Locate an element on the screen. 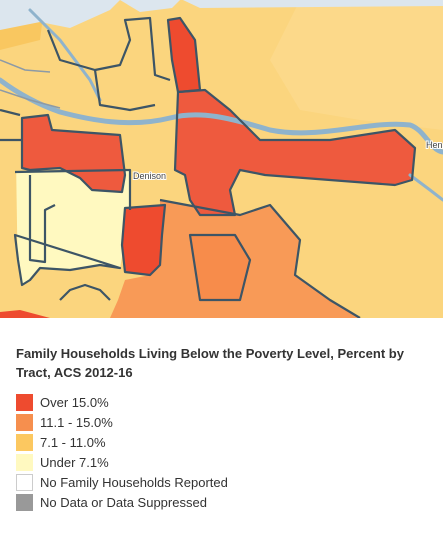  legend-label: No Family Households Reported is located at coordinates (134, 482).